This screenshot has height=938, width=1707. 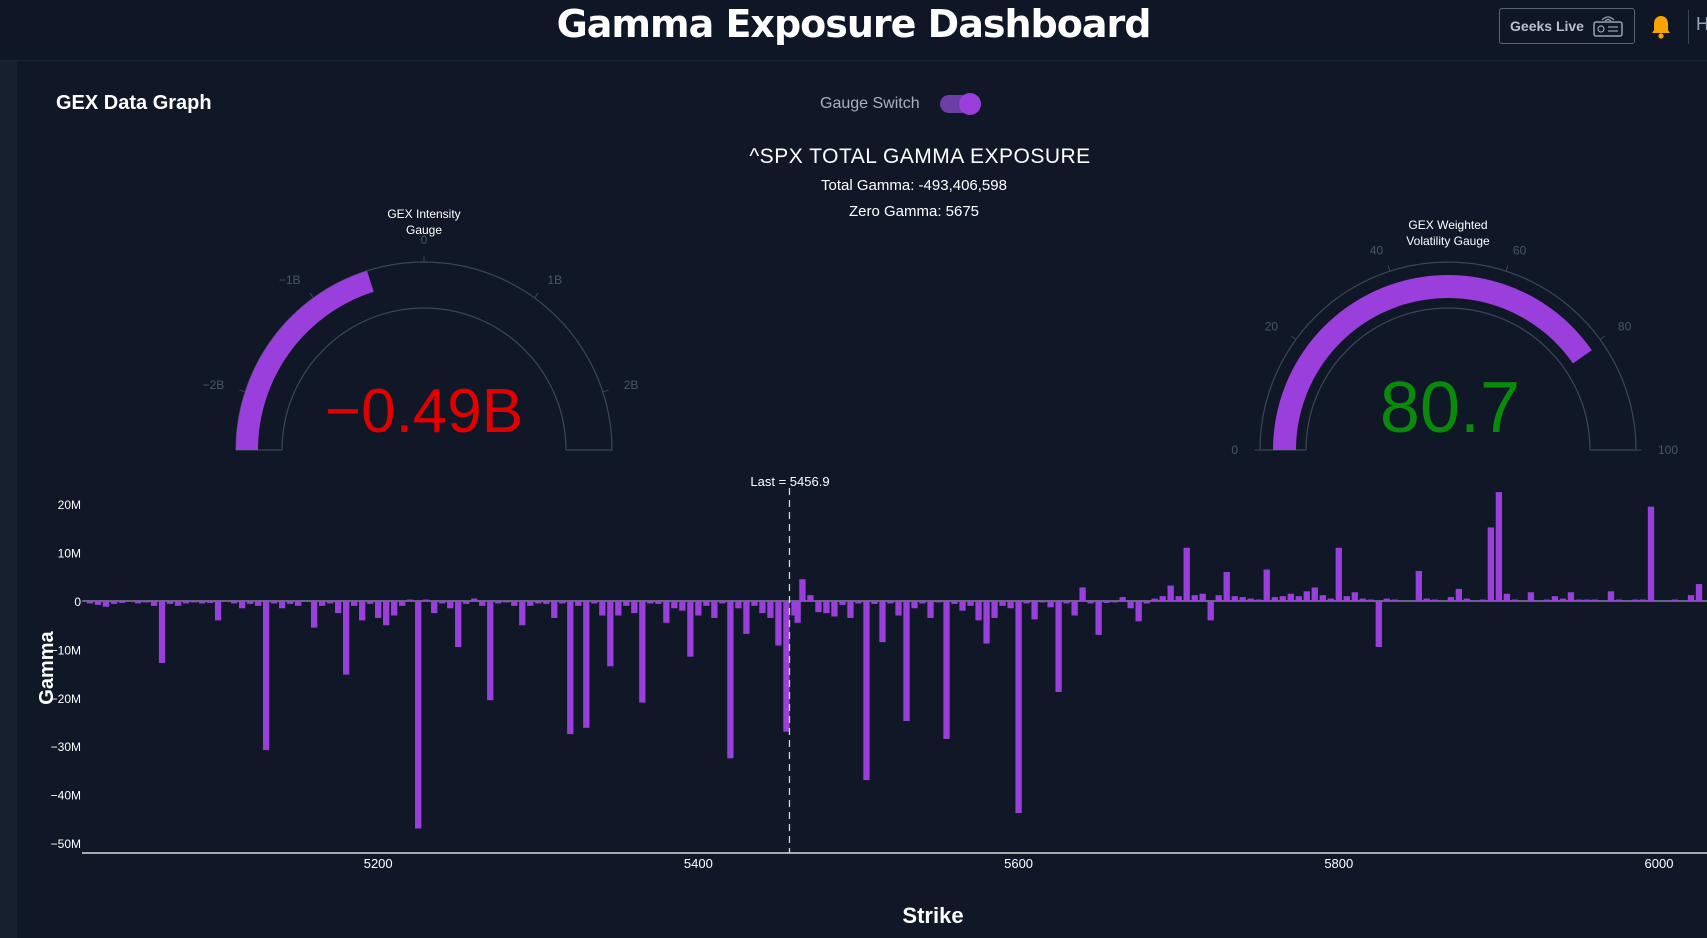 I want to click on geeks-live-button: Geeks Live, so click(x=1567, y=26).